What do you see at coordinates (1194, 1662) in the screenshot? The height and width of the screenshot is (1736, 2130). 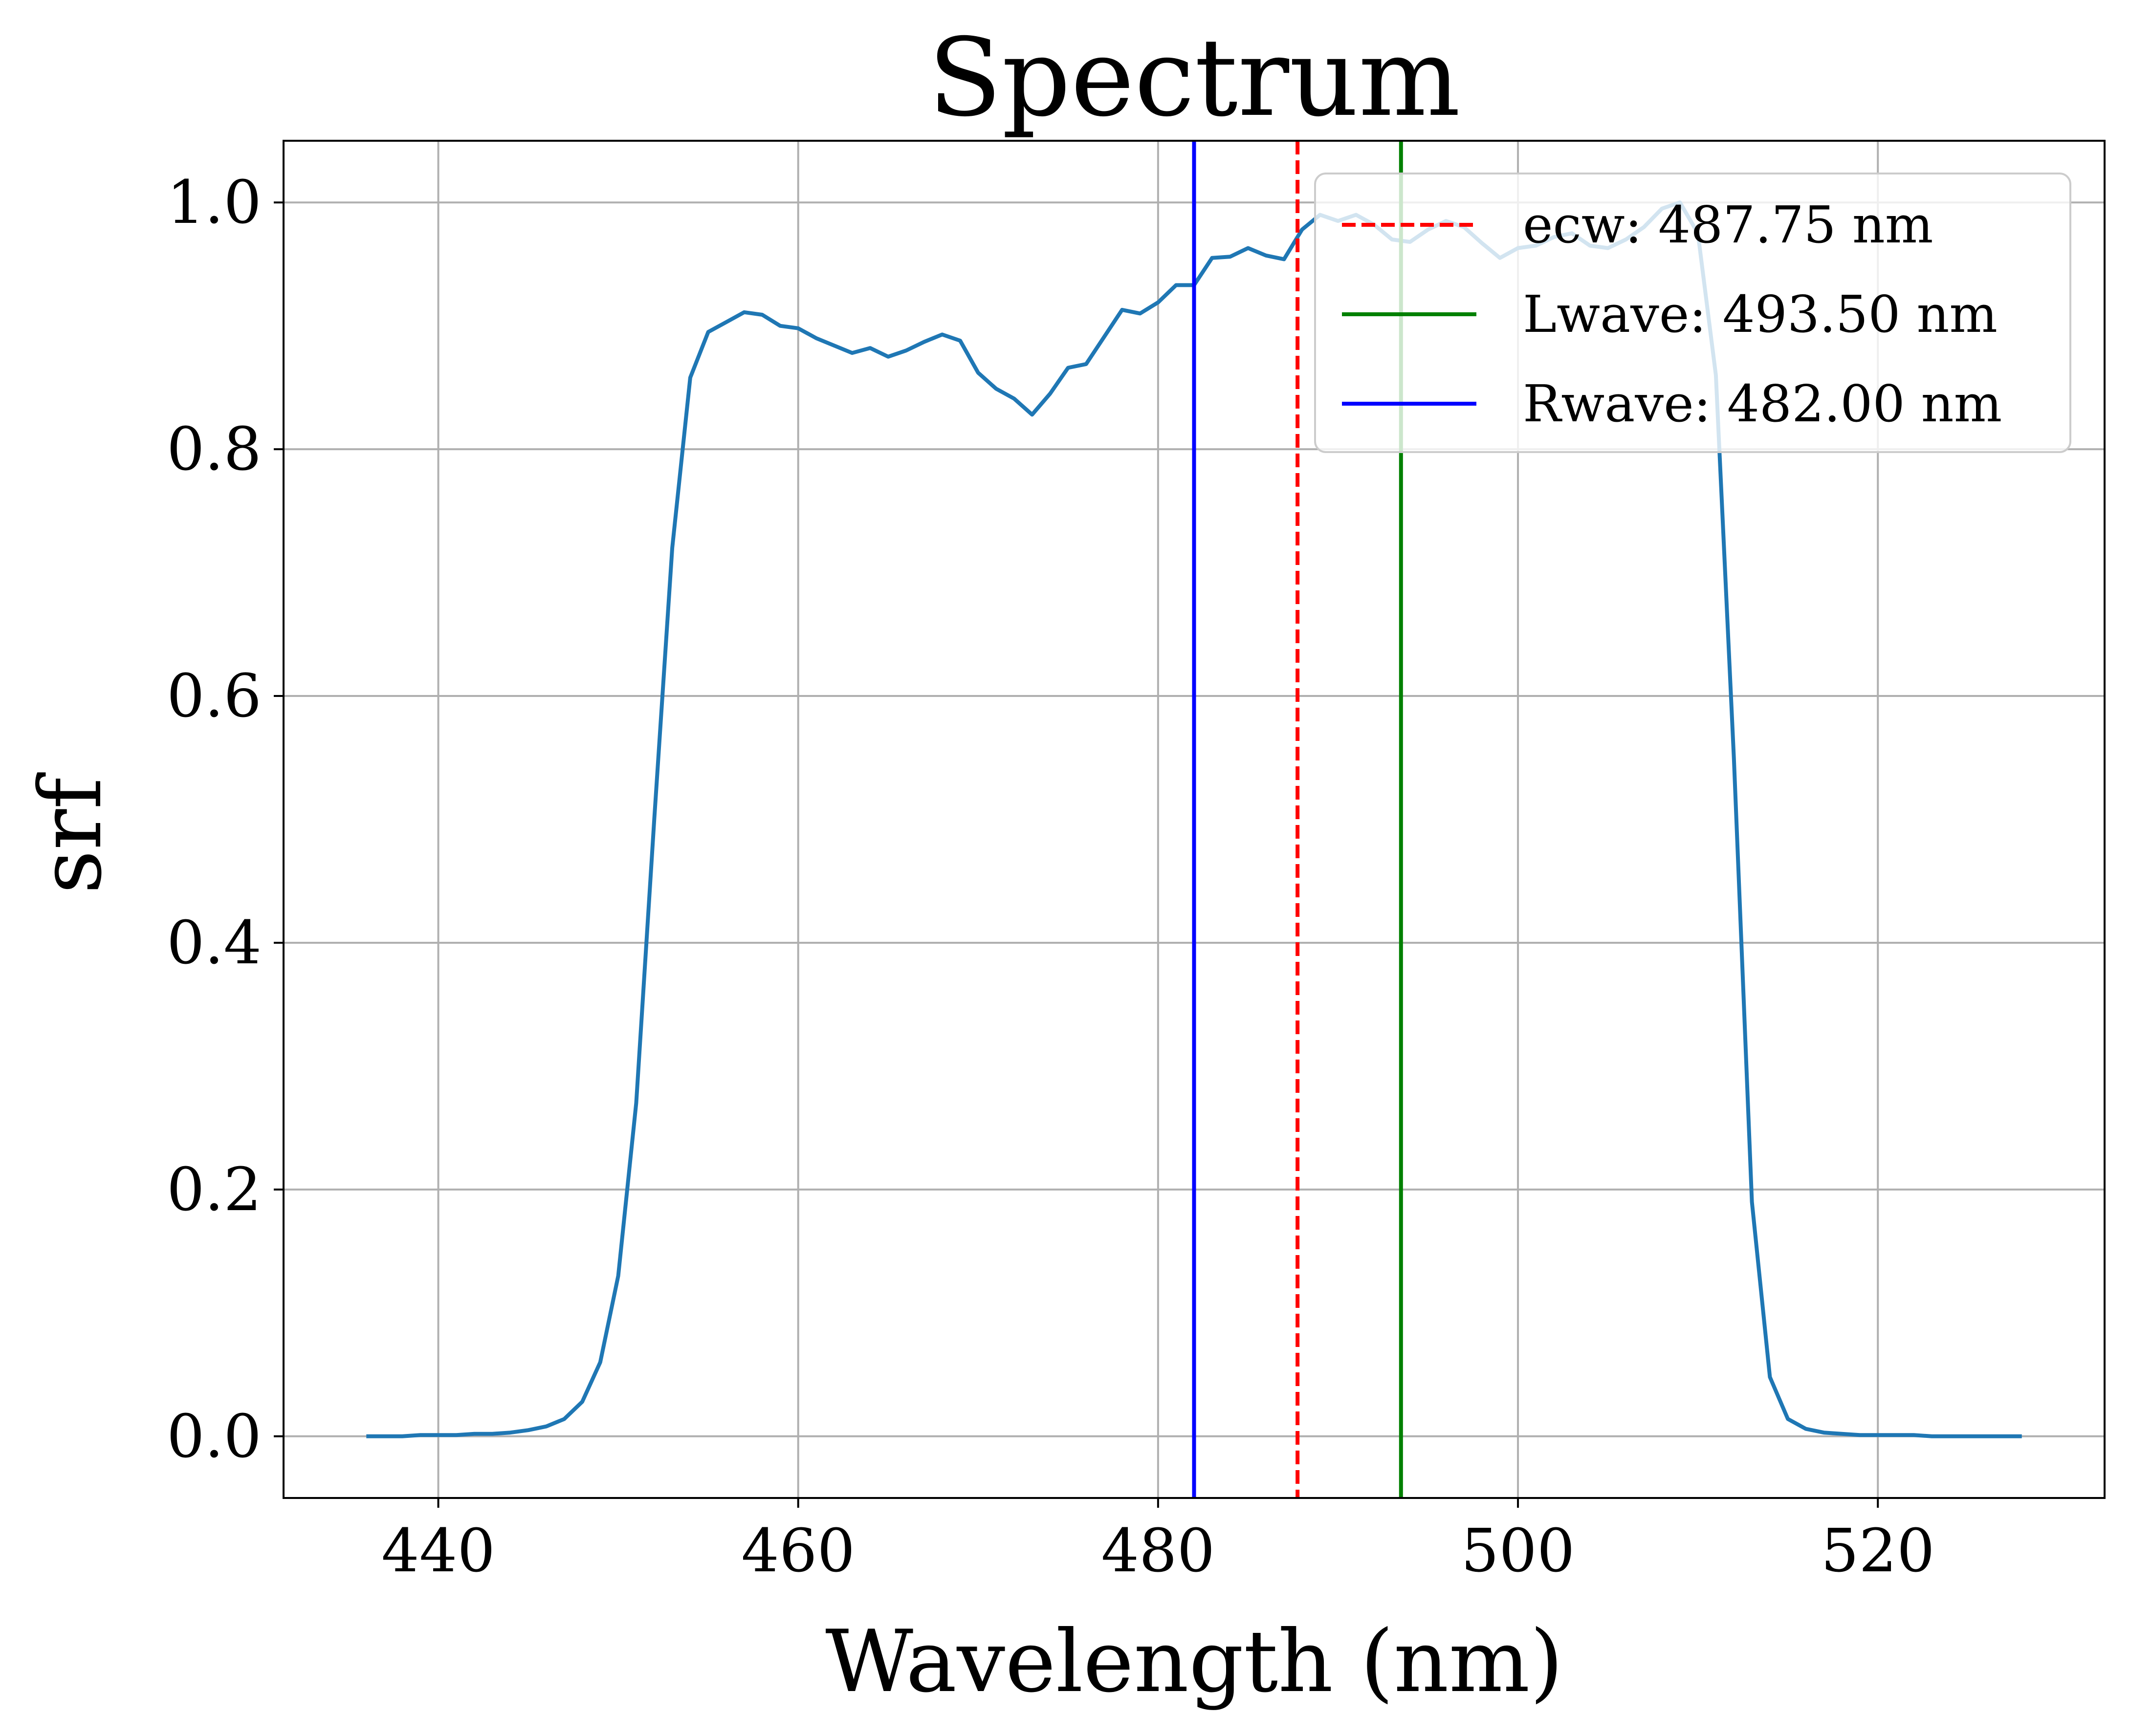 I see `x-axis-label: Wavelength (nm)` at bounding box center [1194, 1662].